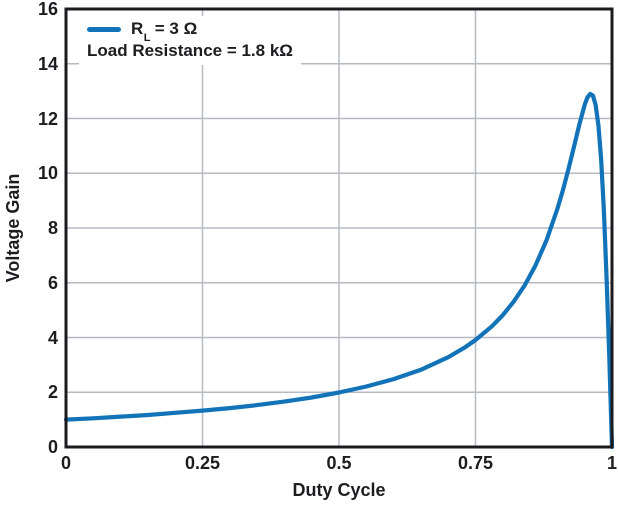  I want to click on legend: RL = 3 Ω Load Resistance = 1.8 kΩ, so click(190, 40).